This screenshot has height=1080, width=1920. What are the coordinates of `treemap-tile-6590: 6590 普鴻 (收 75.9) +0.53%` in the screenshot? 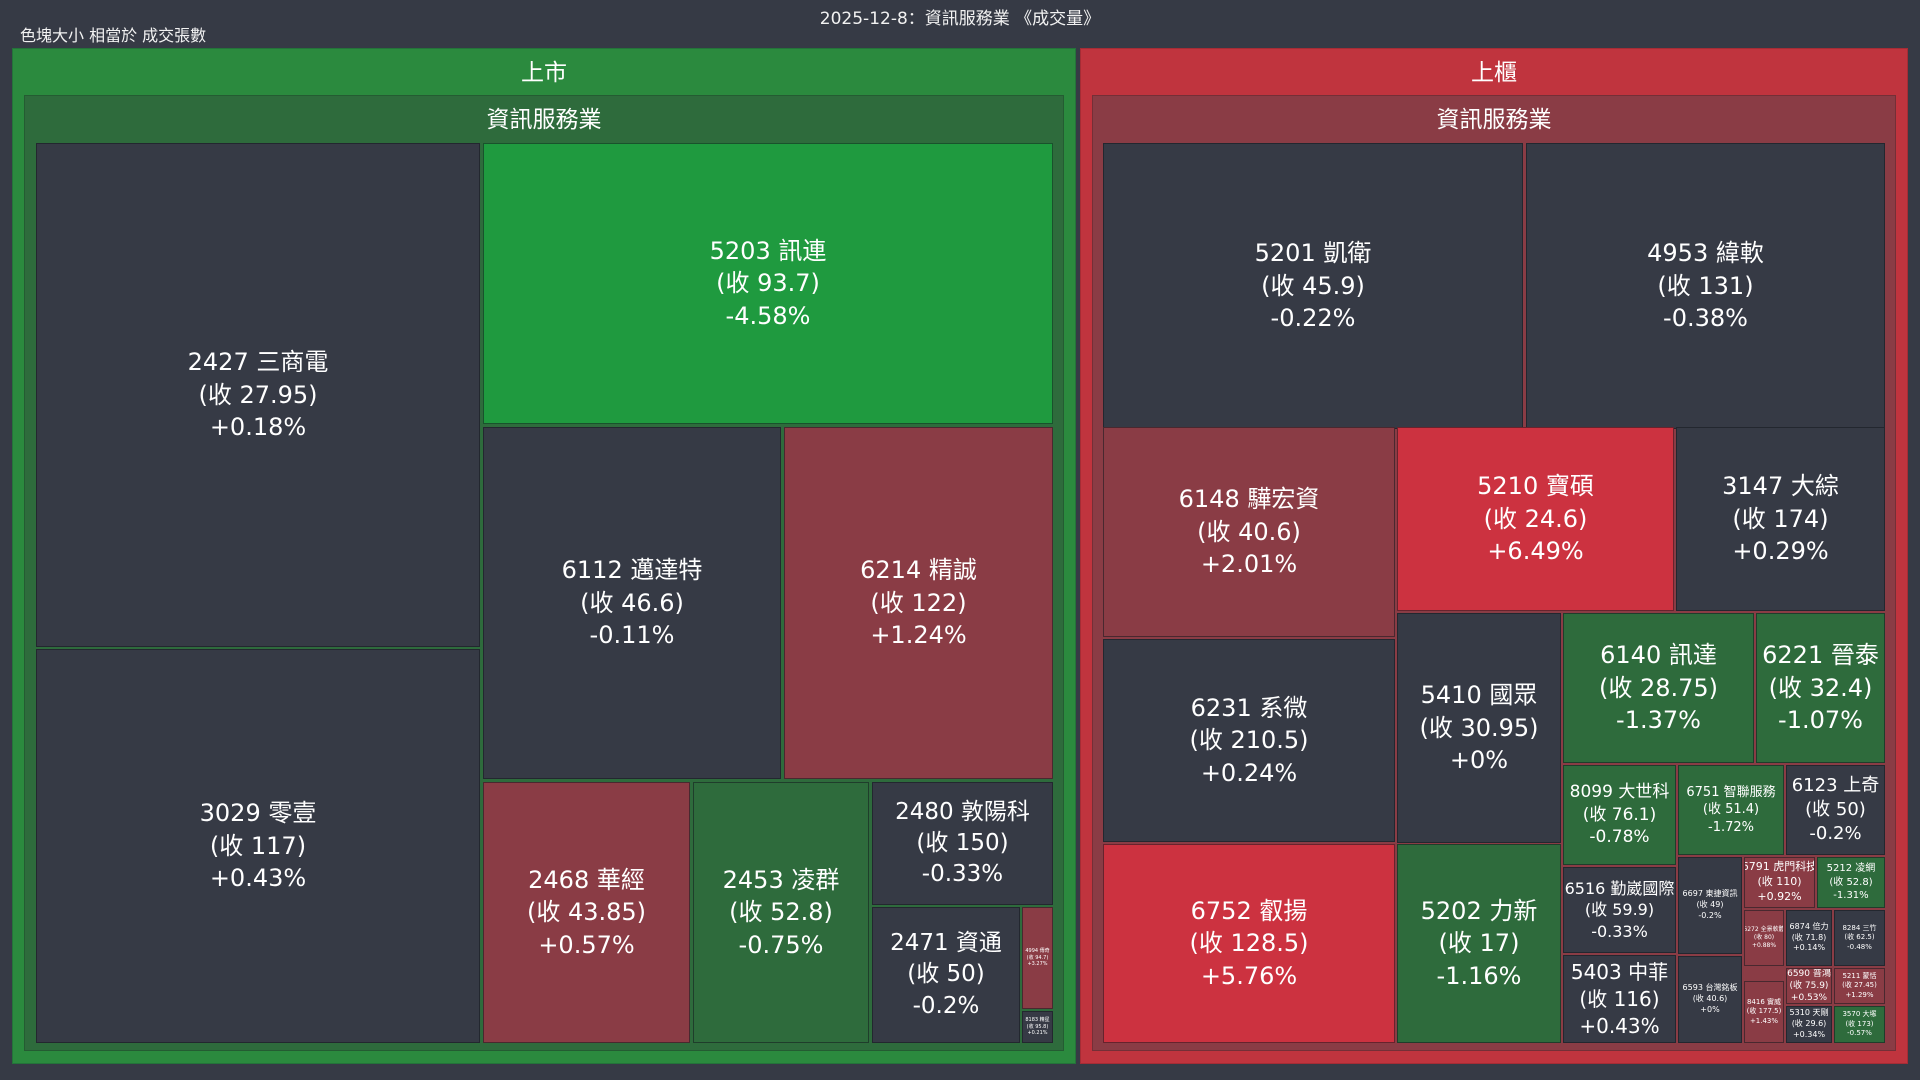 It's located at (1809, 986).